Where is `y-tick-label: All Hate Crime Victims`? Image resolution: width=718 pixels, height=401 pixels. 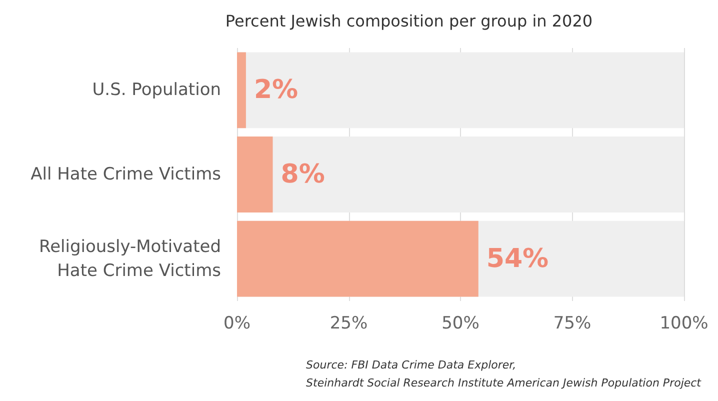
y-tick-label: All Hate Crime Victims is located at coordinates (126, 174).